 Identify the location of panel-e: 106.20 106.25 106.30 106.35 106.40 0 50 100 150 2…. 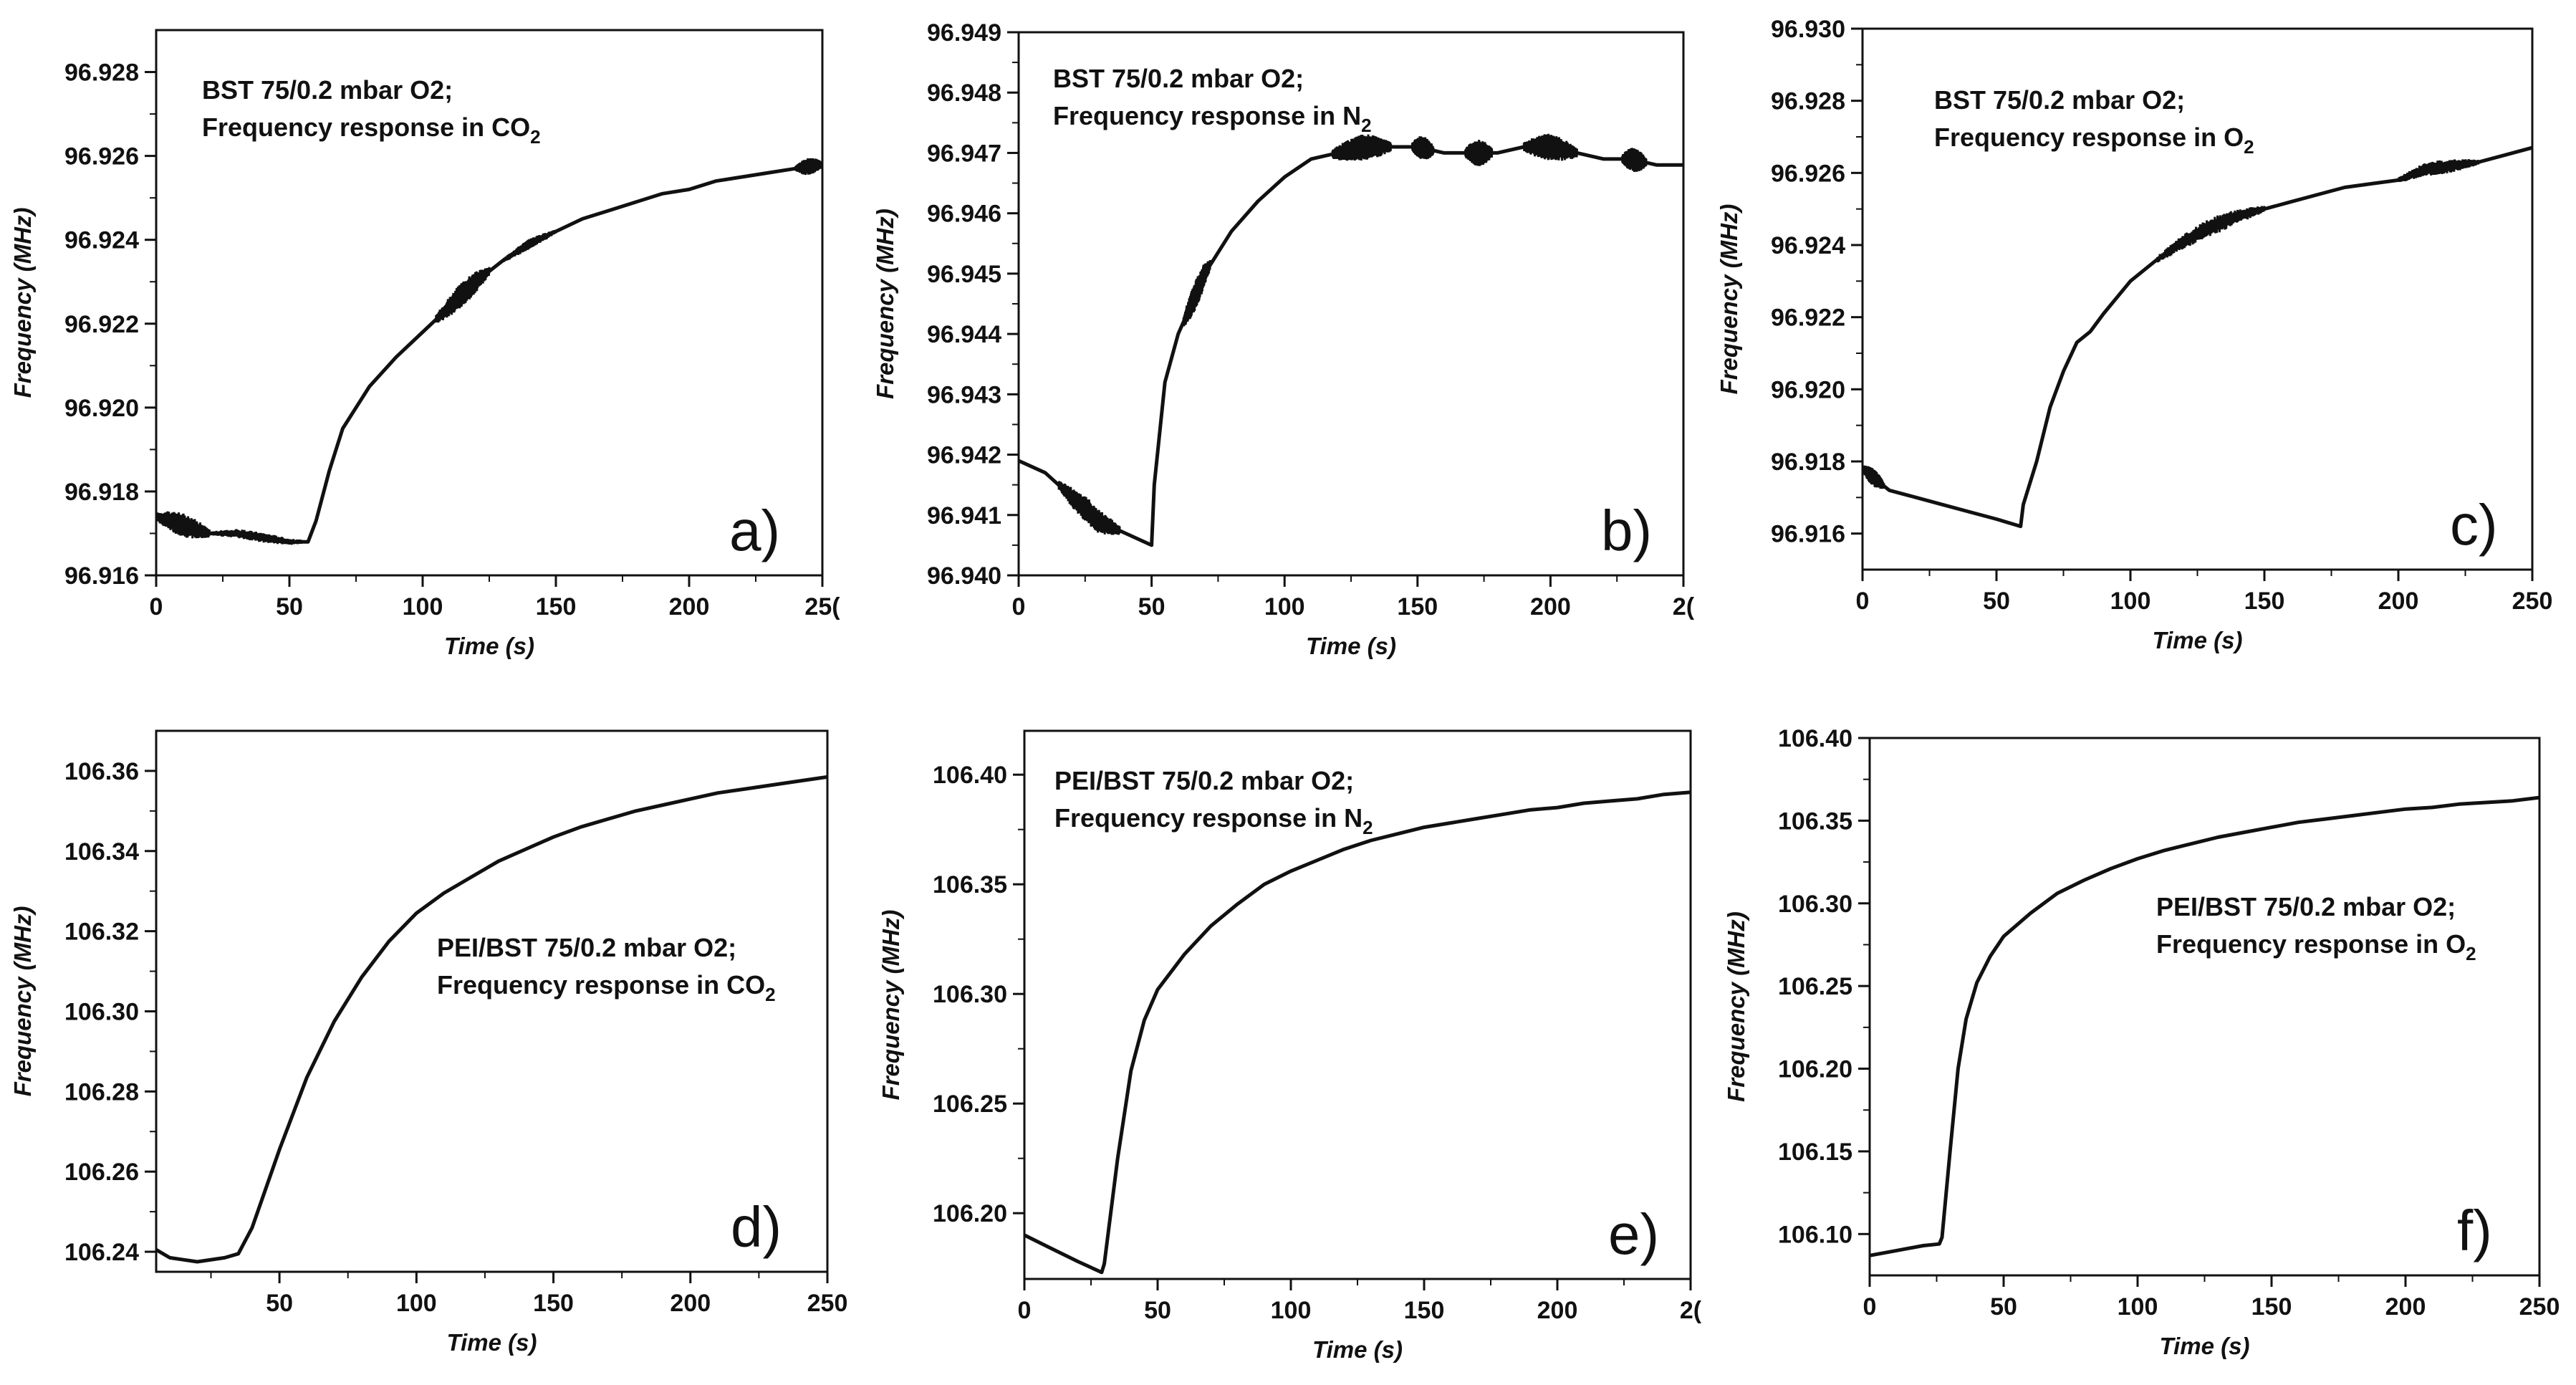
(1290, 1046).